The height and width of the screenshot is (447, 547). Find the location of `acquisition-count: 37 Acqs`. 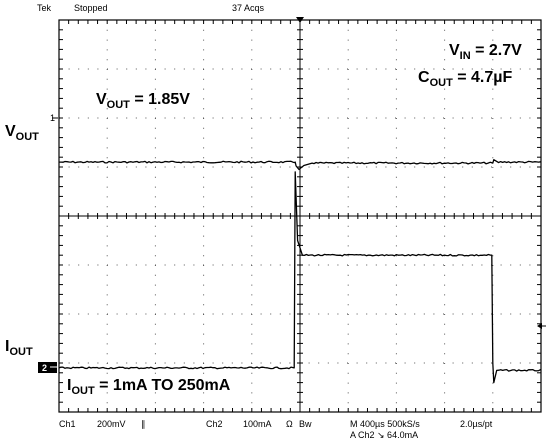

acquisition-count: 37 Acqs is located at coordinates (248, 8).